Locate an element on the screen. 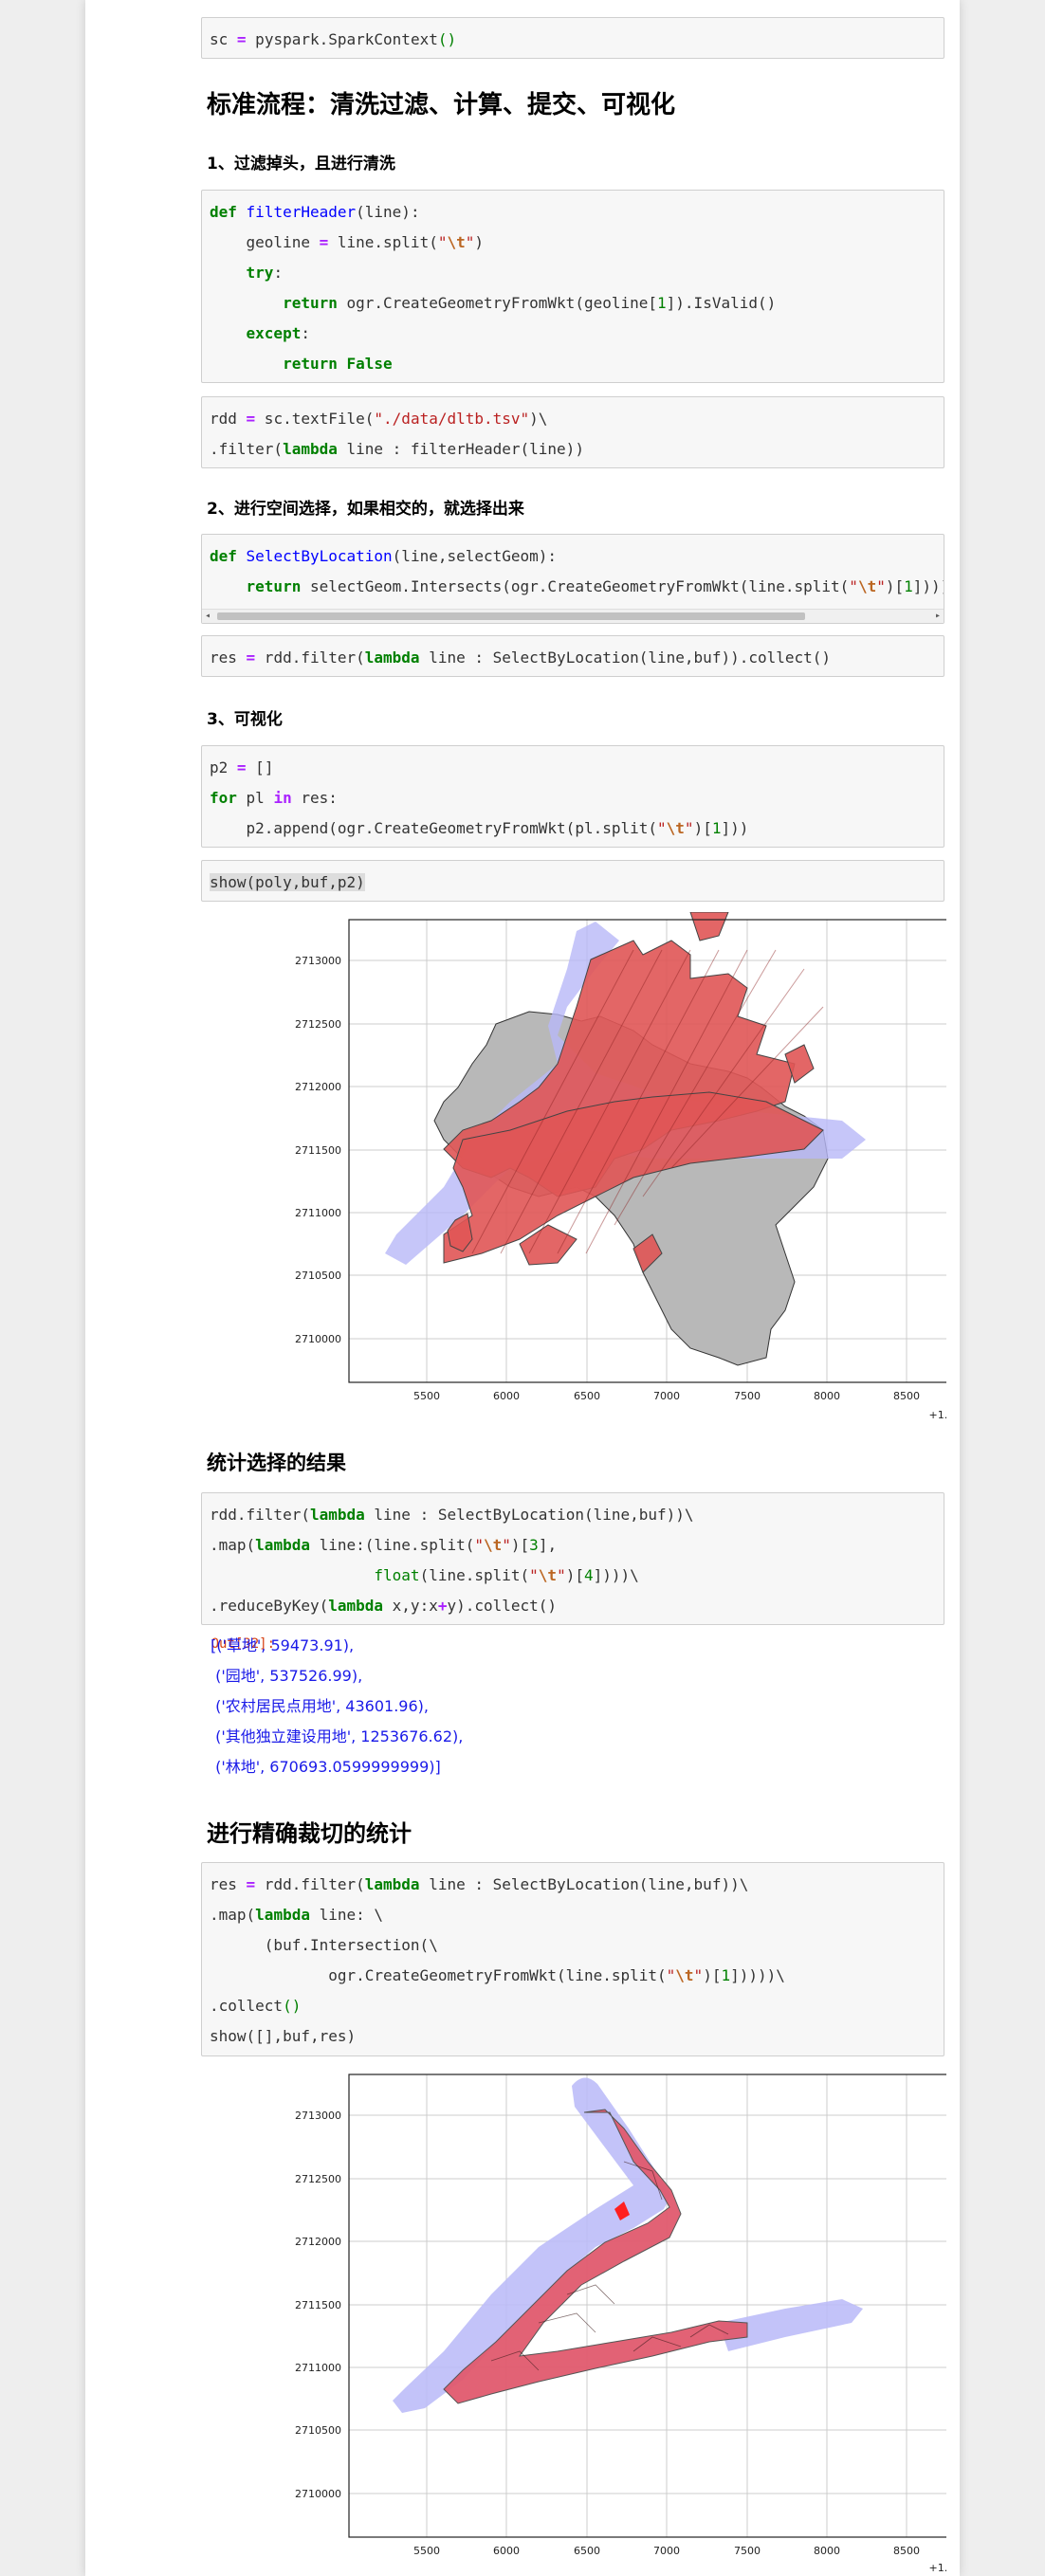 The height and width of the screenshot is (2576, 1045). clipped-parcels-layer is located at coordinates (595, 2256).